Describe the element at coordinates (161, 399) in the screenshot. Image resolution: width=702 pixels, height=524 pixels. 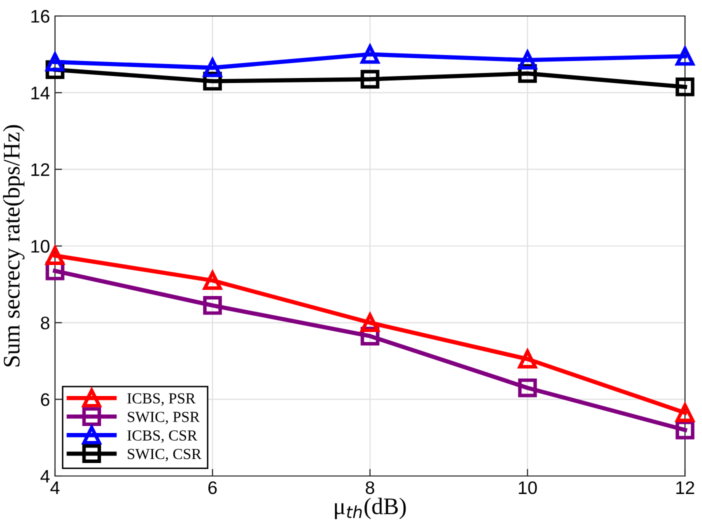
I see `legend-label: ICBS, PSR` at that location.